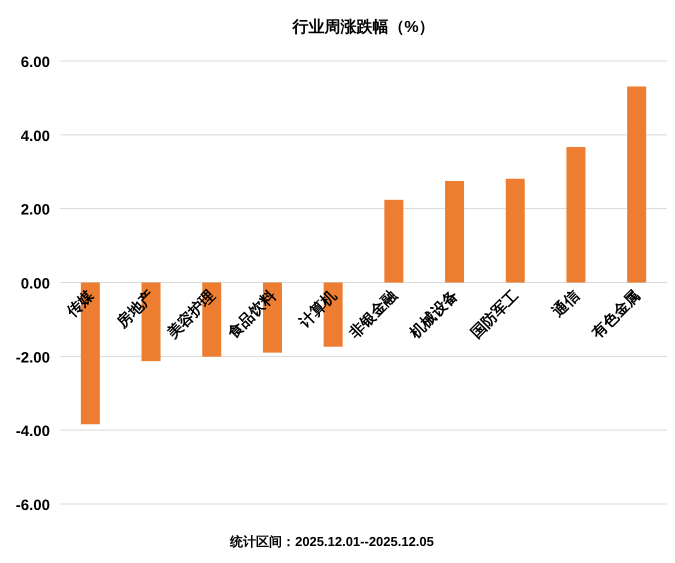 The width and height of the screenshot is (675, 563). What do you see at coordinates (317, 309) in the screenshot?
I see `x-tick-label: 计算机` at bounding box center [317, 309].